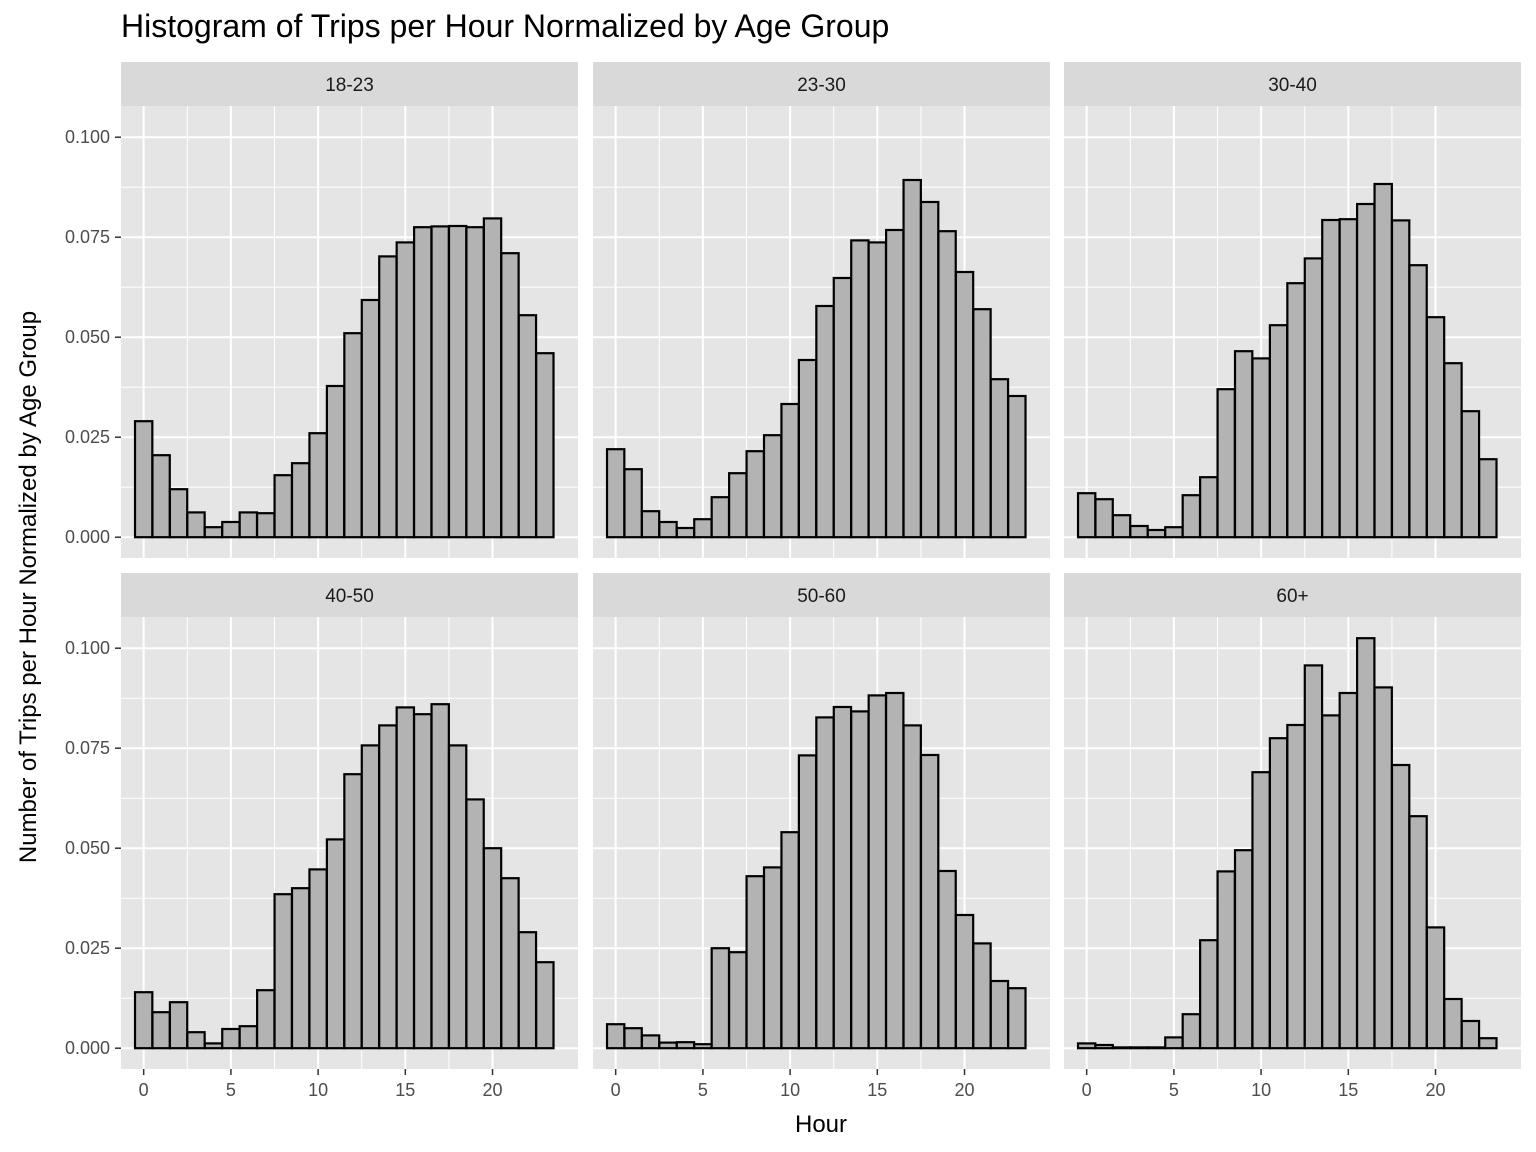 The image size is (1536, 1152). I want to click on facet-strip-label: 30-40, so click(1292, 85).